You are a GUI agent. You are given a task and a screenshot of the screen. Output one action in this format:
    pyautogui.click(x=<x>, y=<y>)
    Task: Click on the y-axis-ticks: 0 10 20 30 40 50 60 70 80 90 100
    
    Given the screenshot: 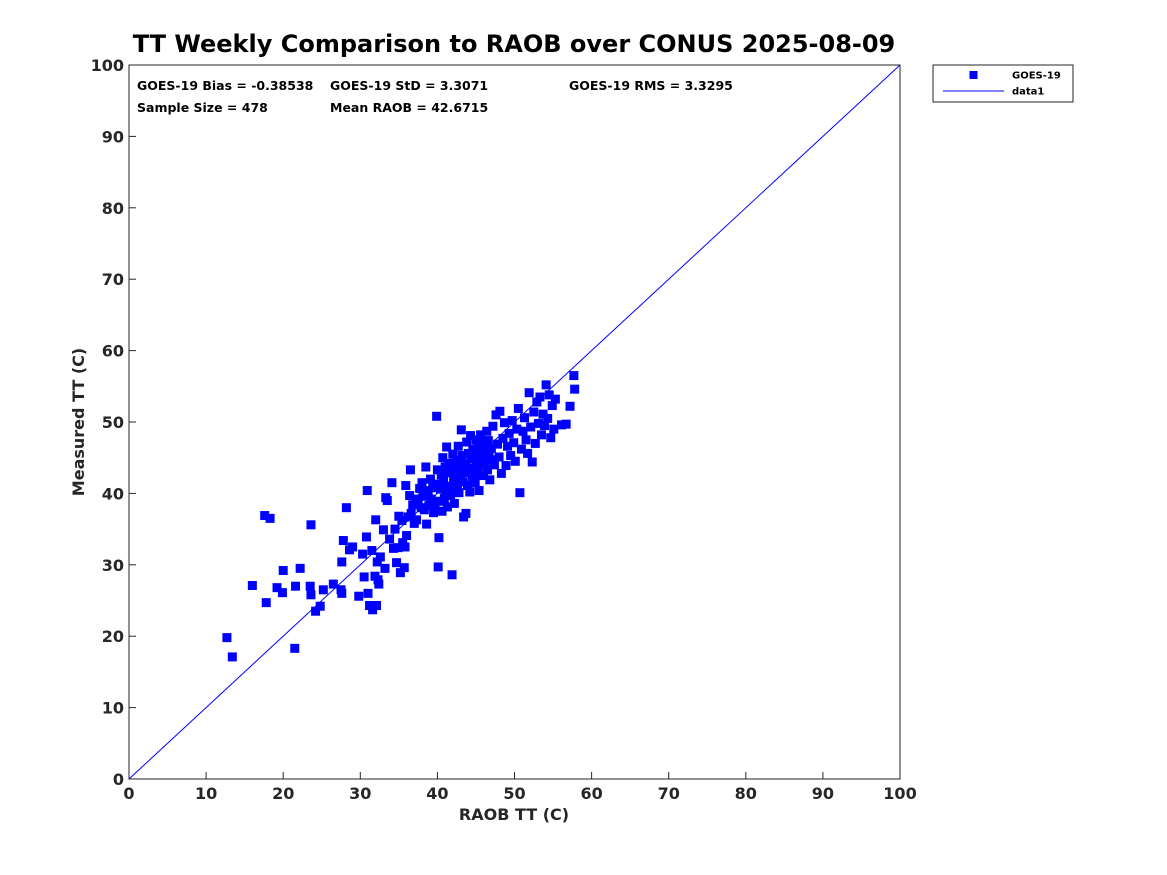 What is the action you would take?
    pyautogui.click(x=113, y=422)
    